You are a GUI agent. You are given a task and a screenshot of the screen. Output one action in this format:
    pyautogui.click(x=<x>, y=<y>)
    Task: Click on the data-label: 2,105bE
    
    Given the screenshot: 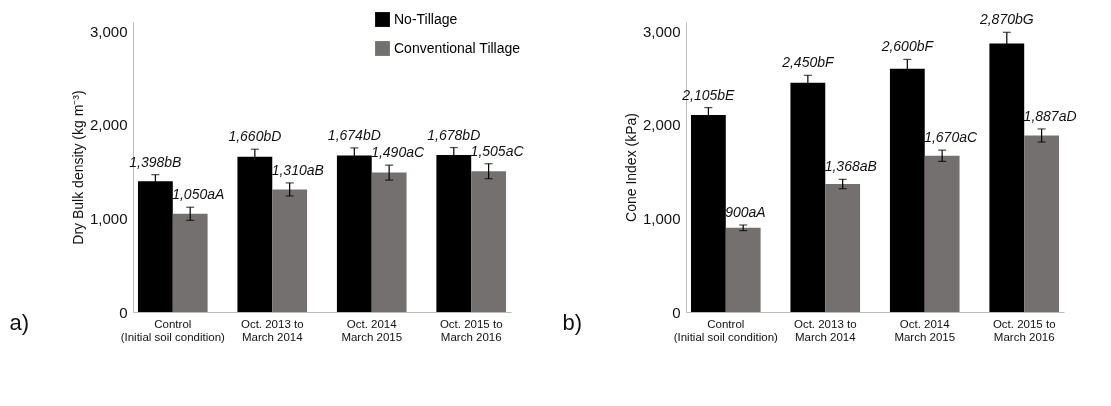 What is the action you would take?
    pyautogui.click(x=708, y=94)
    